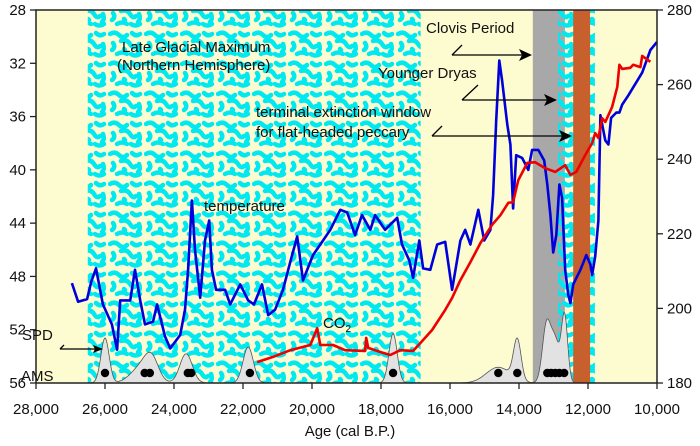 This screenshot has width=700, height=446. Describe the element at coordinates (490, 50) in the screenshot. I see `clovis-arrow` at that location.